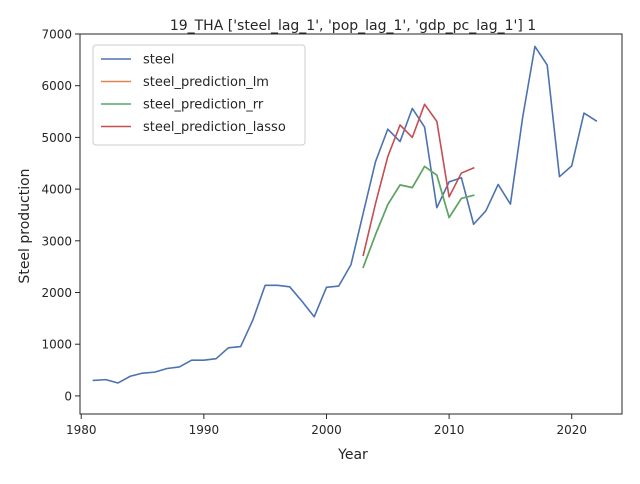 The width and height of the screenshot is (640, 484). I want to click on series-line-steel-prediction-lasso, so click(418, 180).